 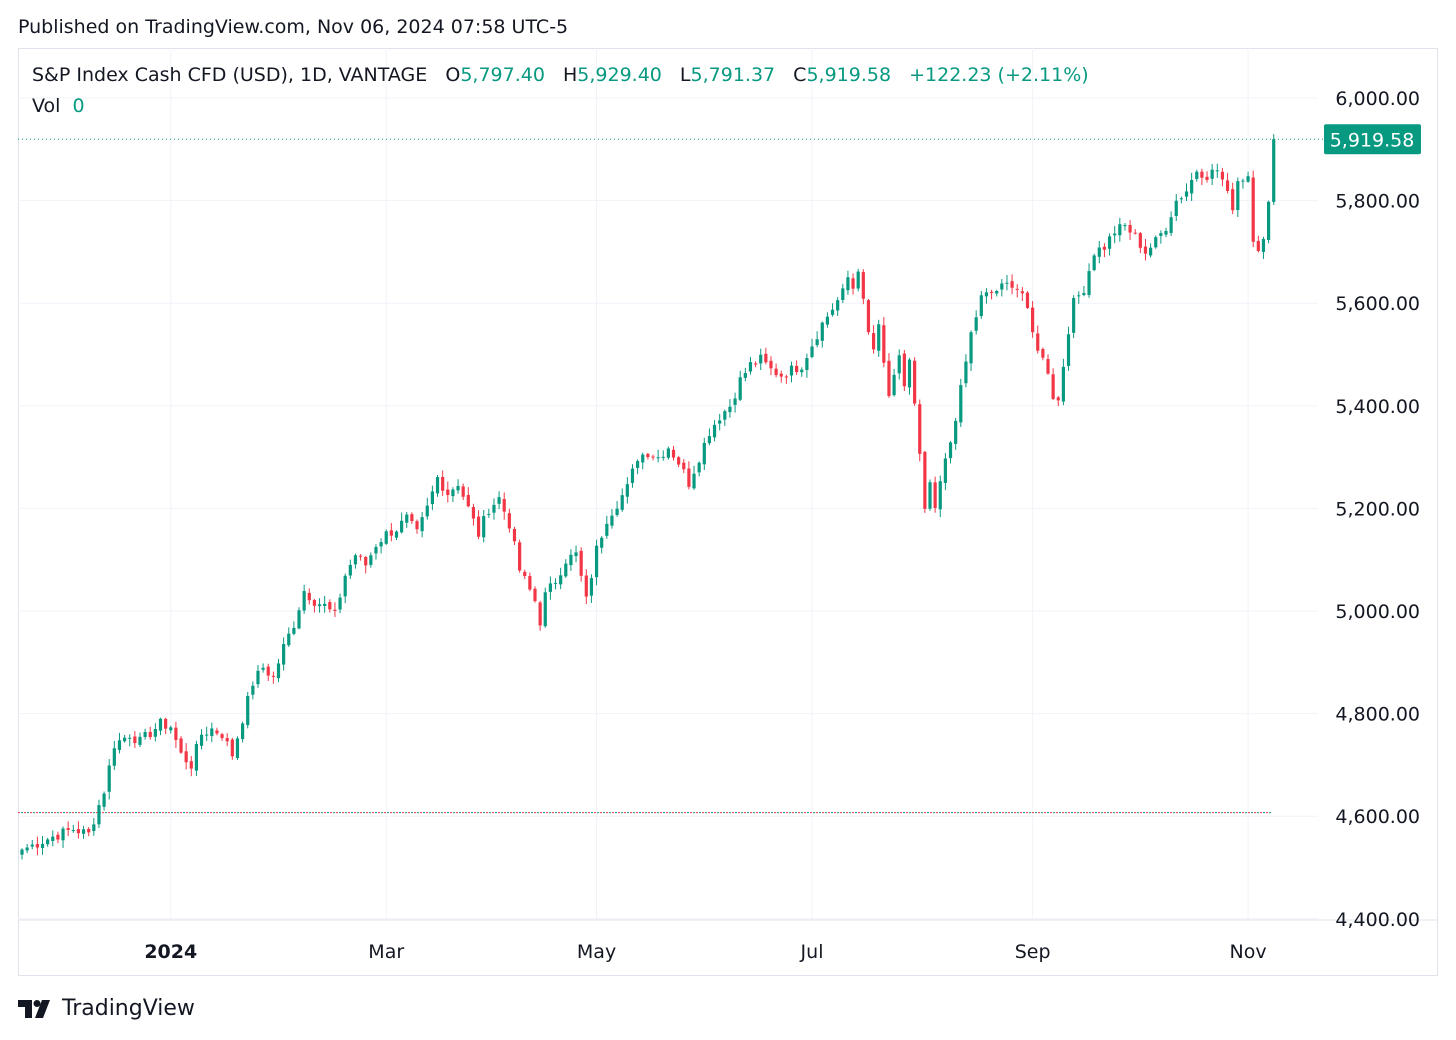 I want to click on x-axis: 2024 Mar May Jul Sep Nov, so click(x=705, y=952).